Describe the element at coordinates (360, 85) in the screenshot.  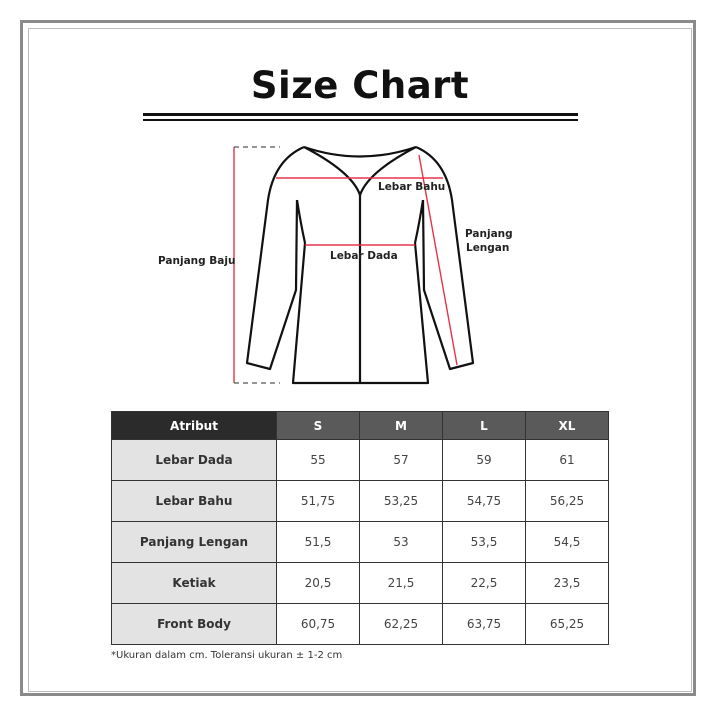
I see `page-title: Size Chart` at that location.